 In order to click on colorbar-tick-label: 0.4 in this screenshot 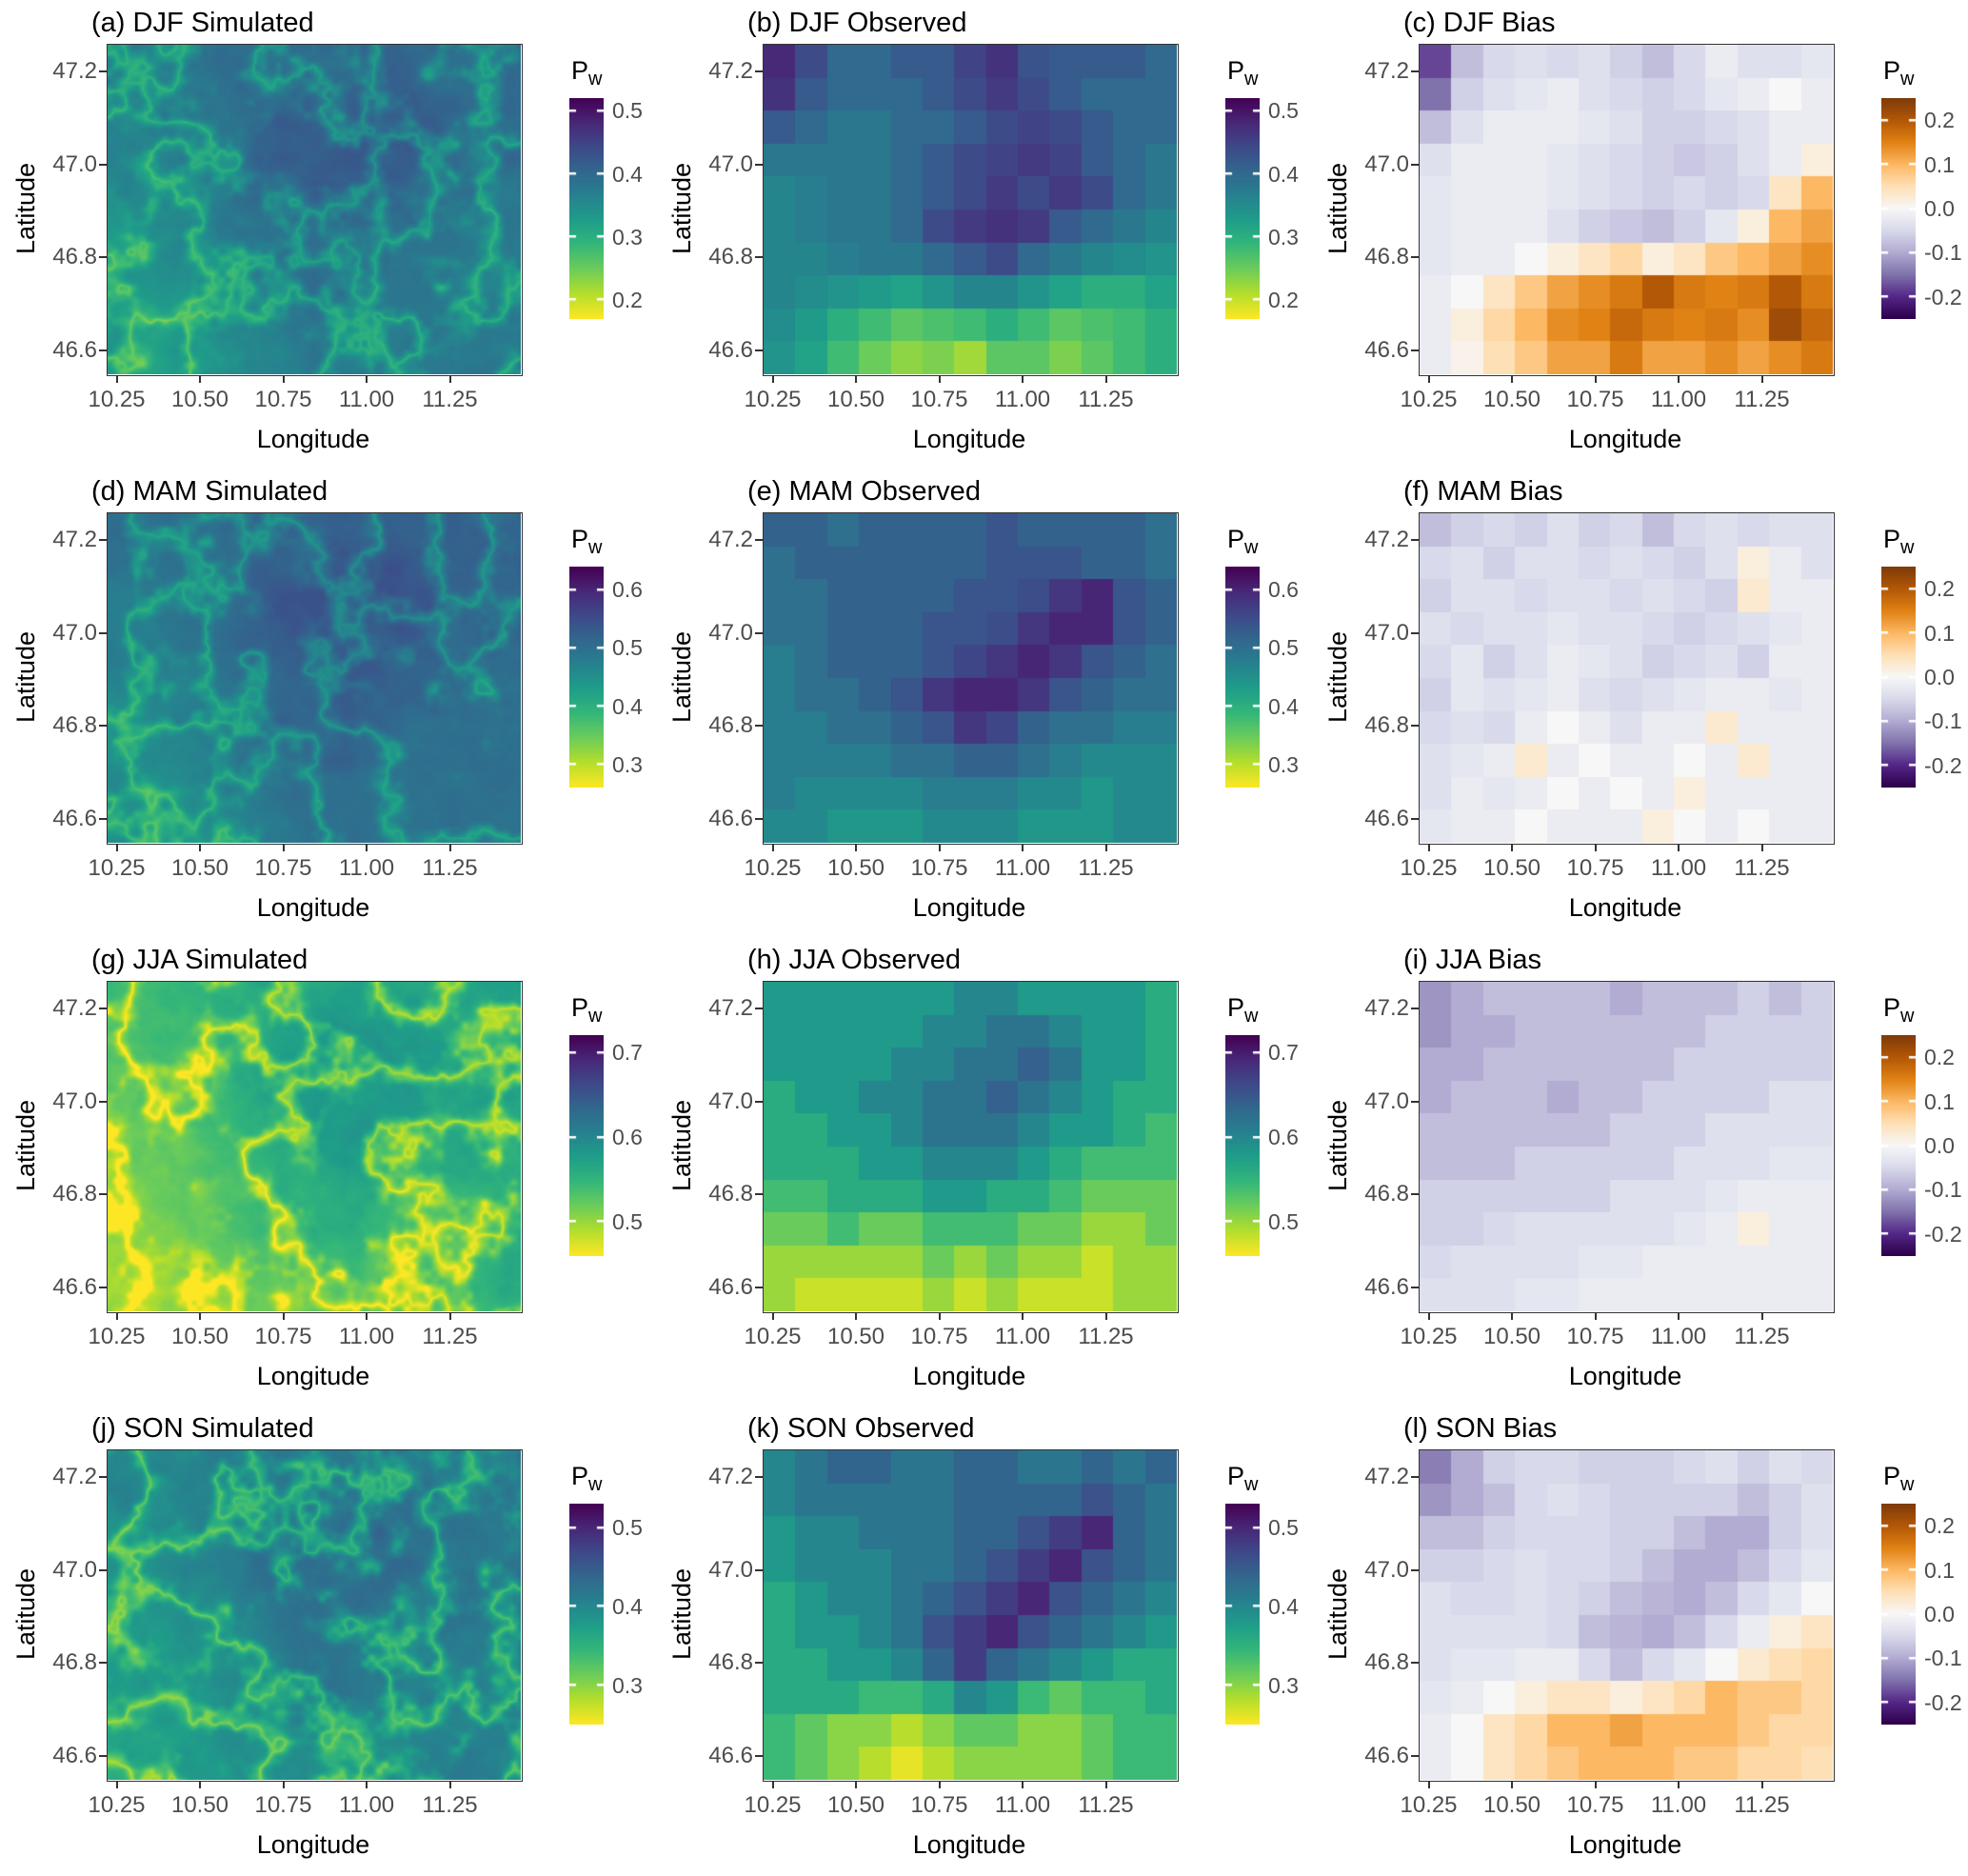, I will do `click(627, 706)`.